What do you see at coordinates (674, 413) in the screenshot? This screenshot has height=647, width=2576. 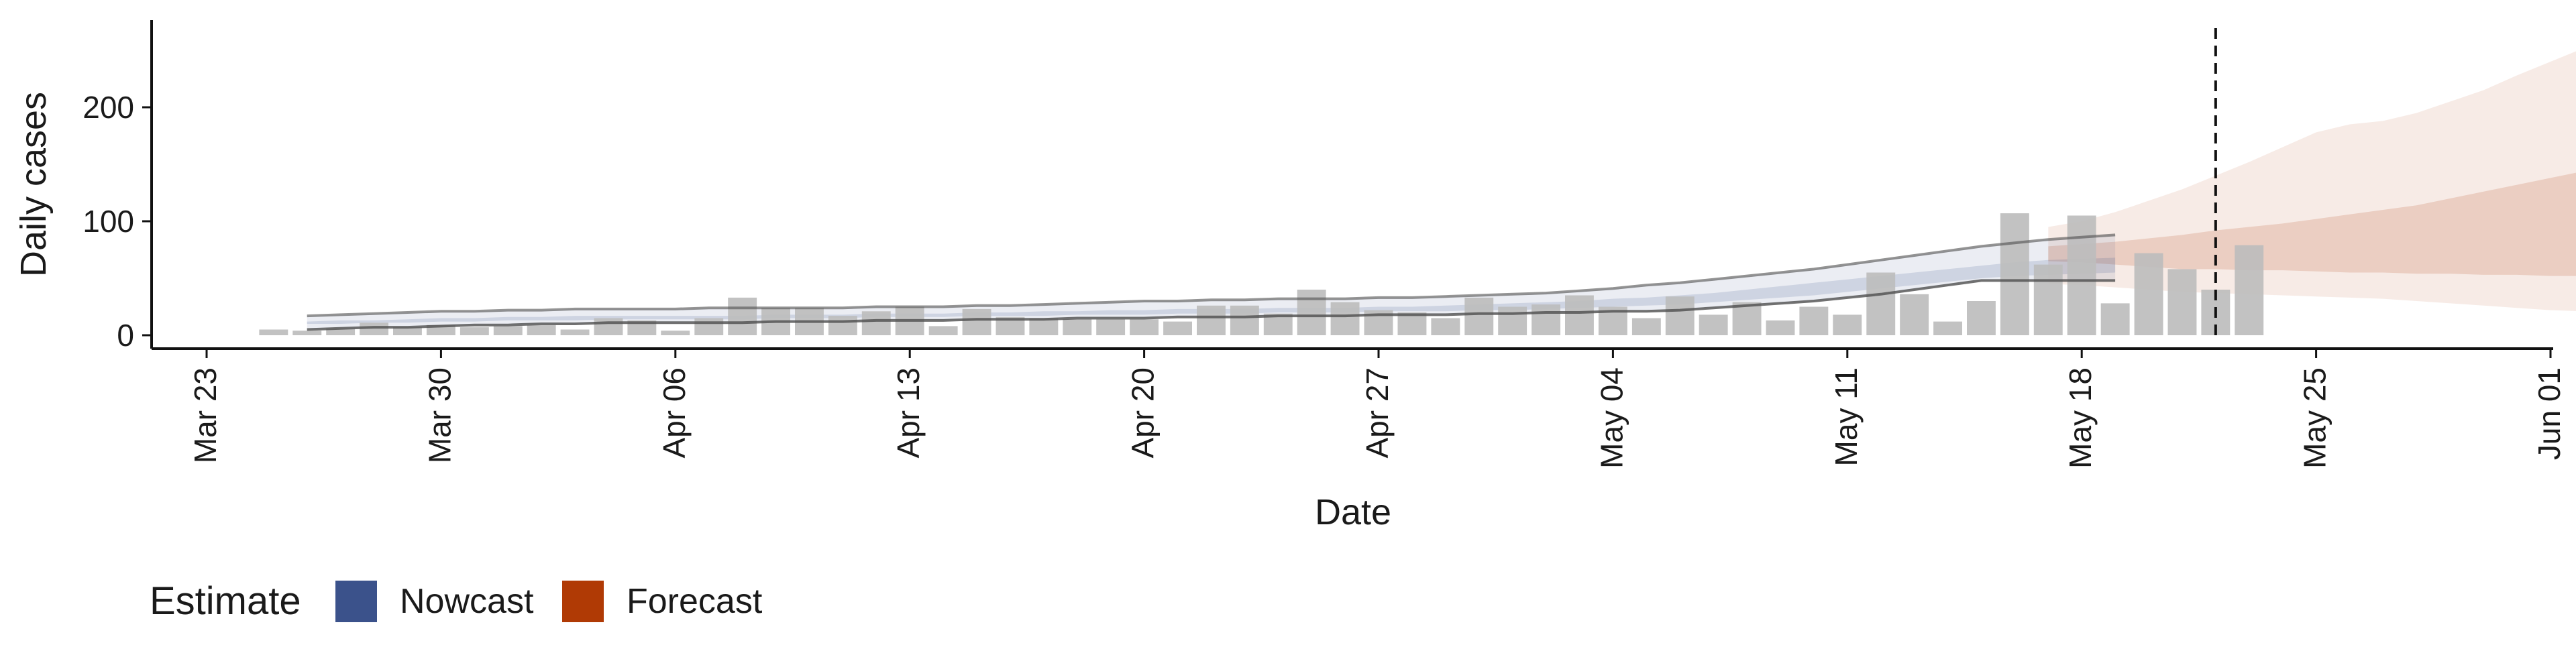 I see `x-tick-label: Apr 06` at bounding box center [674, 413].